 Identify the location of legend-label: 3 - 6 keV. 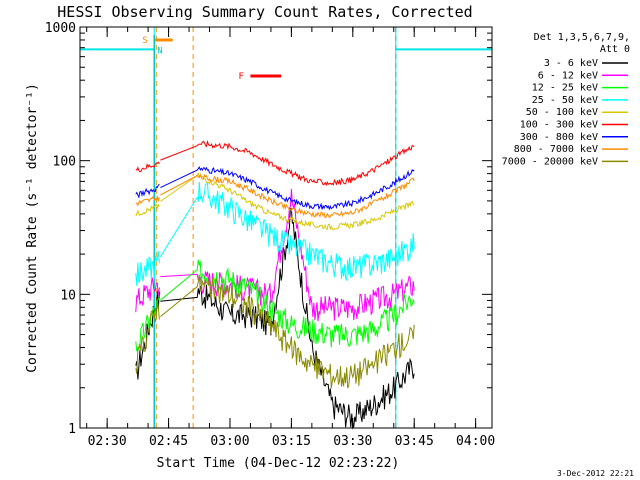
(571, 63).